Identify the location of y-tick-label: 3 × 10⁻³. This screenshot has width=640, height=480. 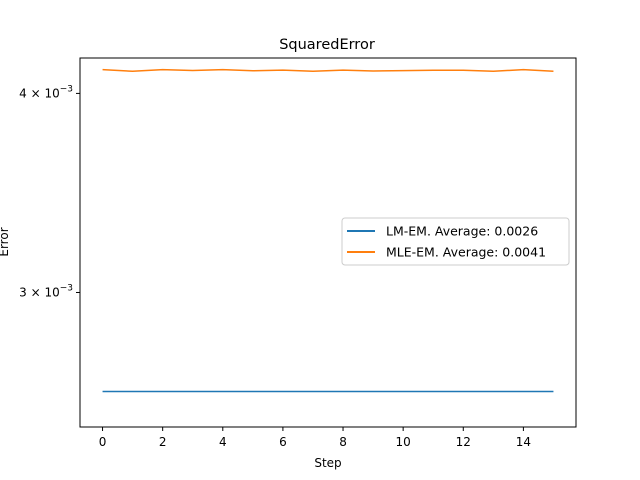
(46, 291).